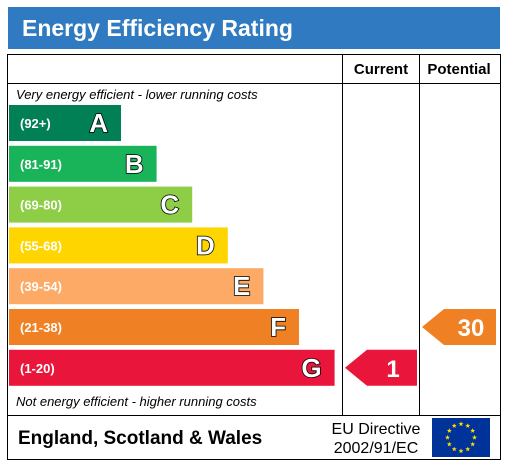  I want to click on band-letter: A, so click(98, 123).